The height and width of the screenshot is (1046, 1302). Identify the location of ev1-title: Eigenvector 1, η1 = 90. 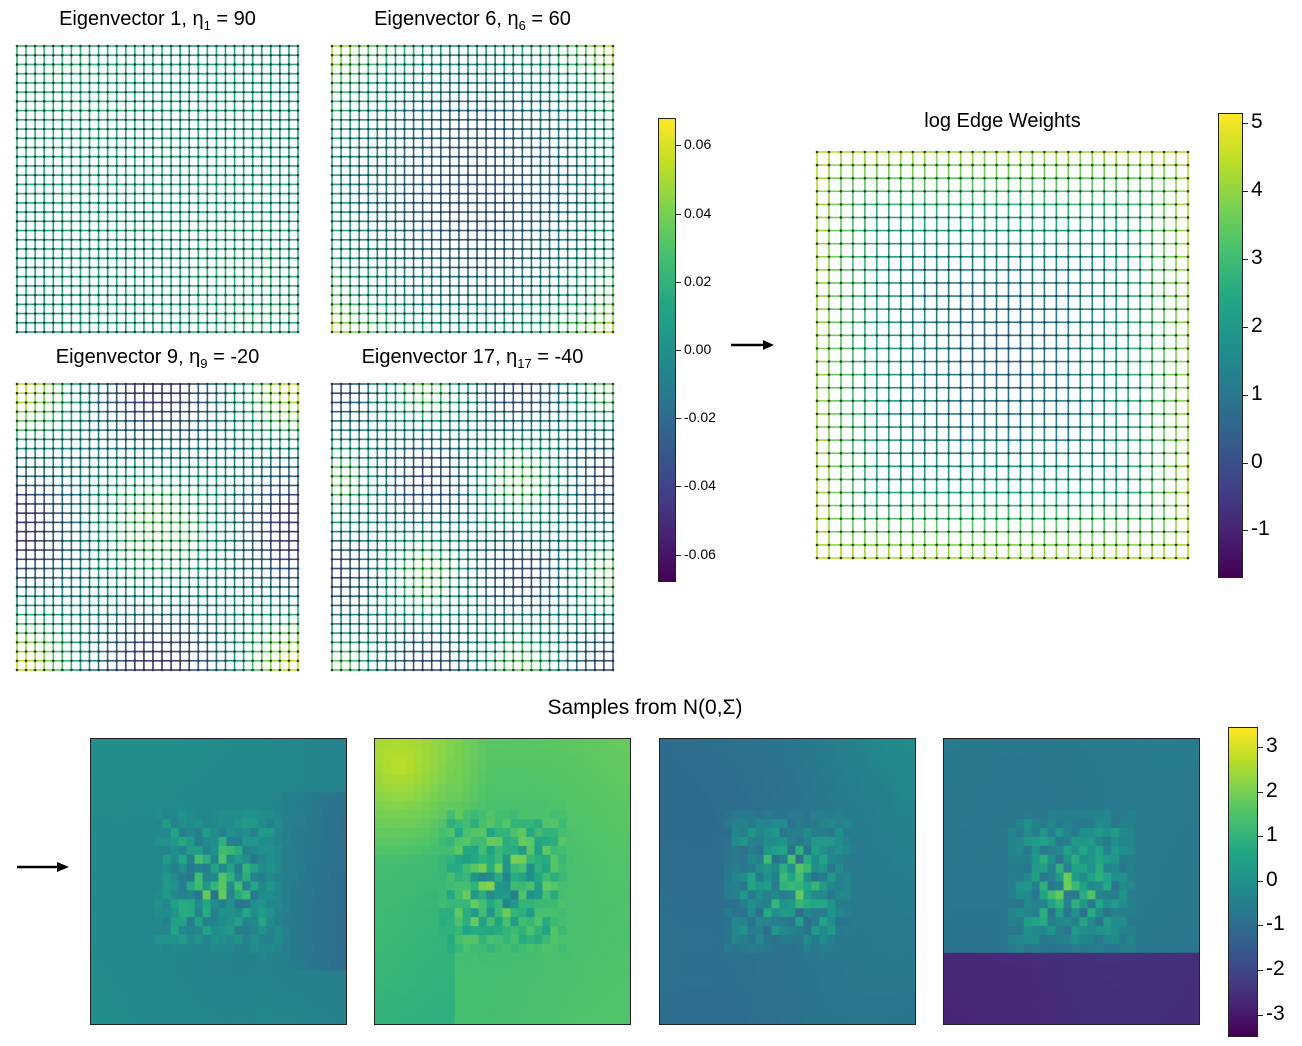
(157, 20).